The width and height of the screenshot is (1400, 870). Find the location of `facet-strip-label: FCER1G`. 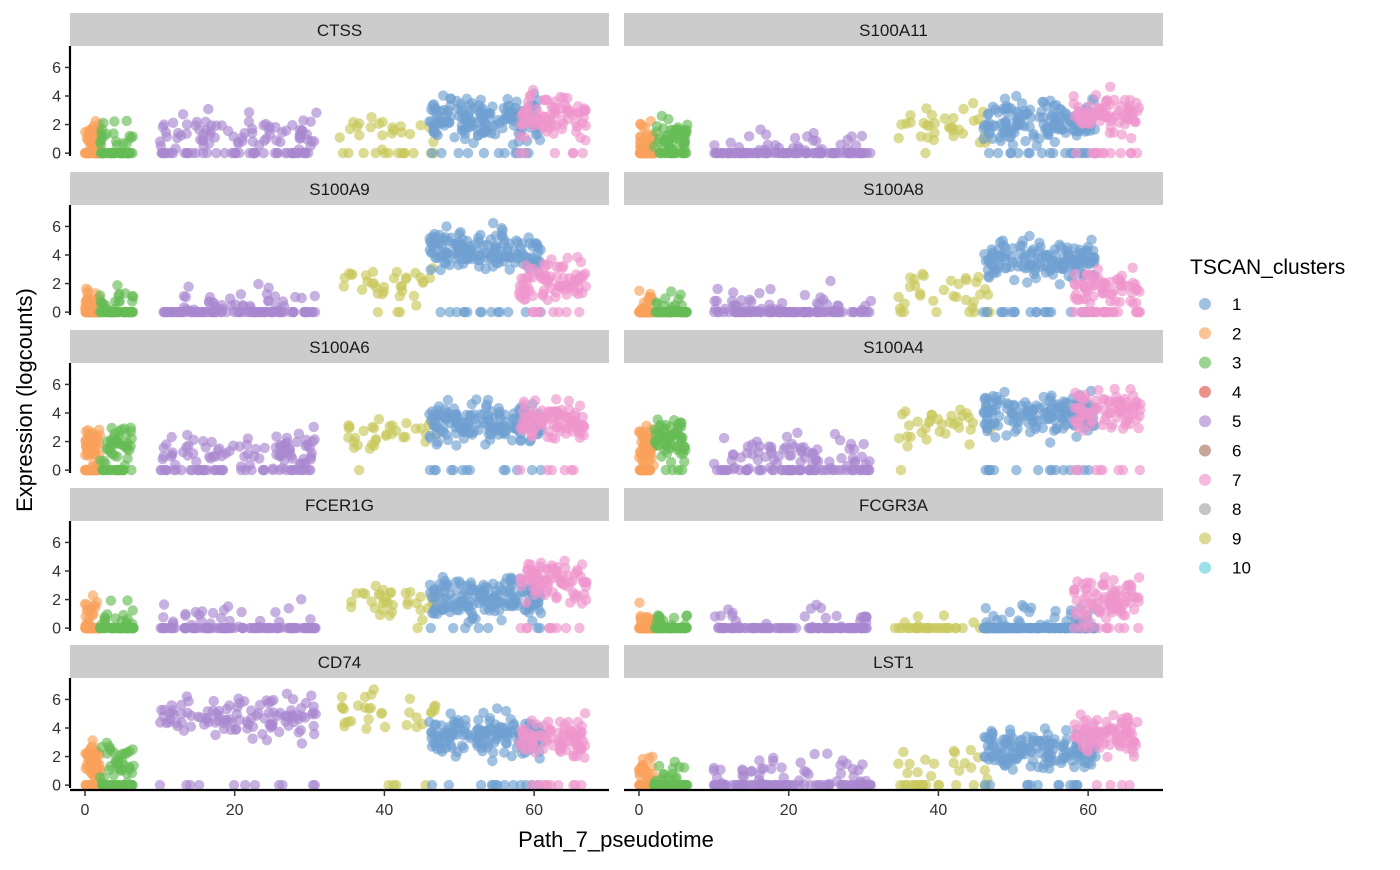

facet-strip-label: FCER1G is located at coordinates (339, 505).